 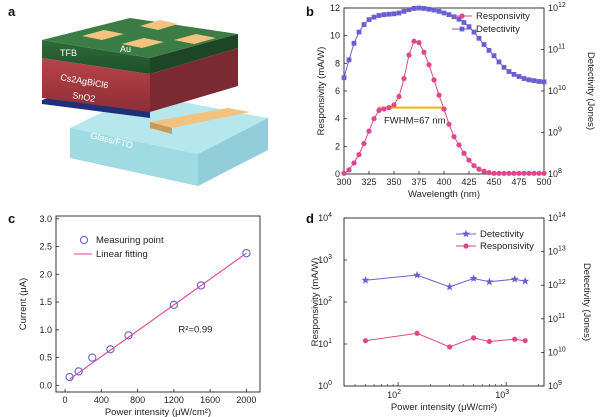 What do you see at coordinates (393, 182) in the screenshot?
I see `x-tick-label: 350` at bounding box center [393, 182].